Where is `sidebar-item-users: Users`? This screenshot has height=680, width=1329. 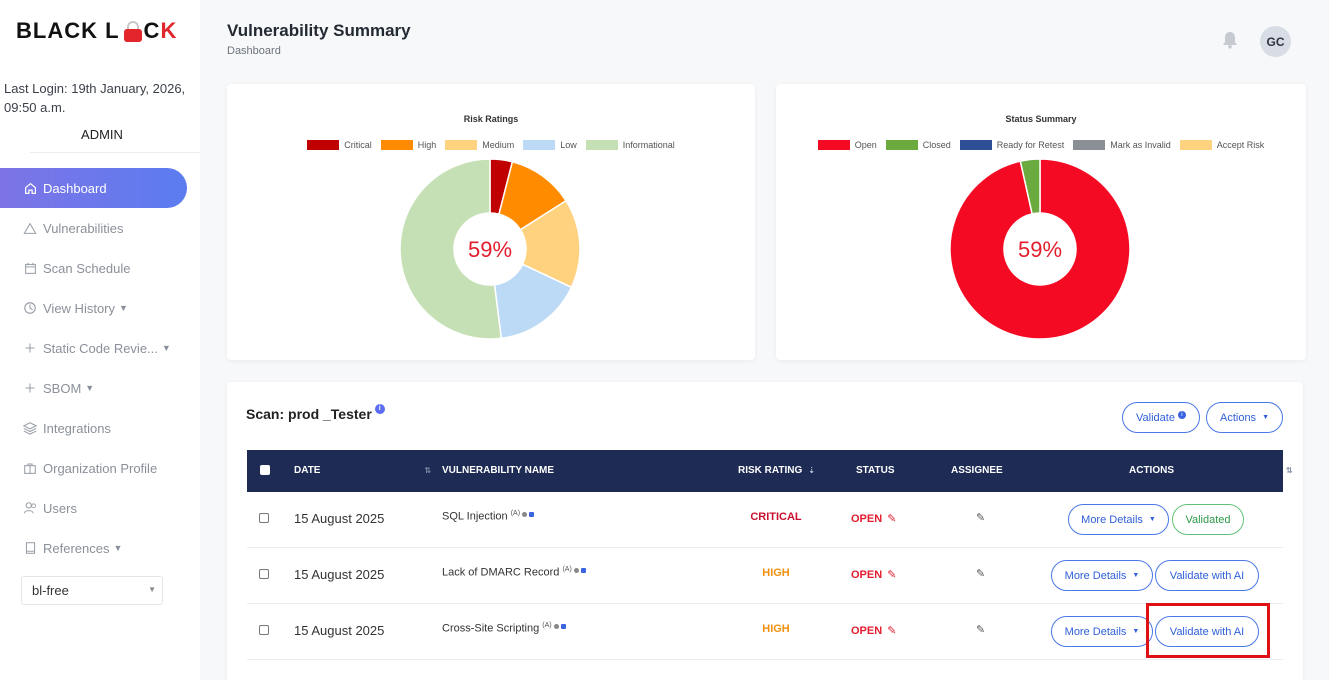 sidebar-item-users: Users is located at coordinates (100, 508).